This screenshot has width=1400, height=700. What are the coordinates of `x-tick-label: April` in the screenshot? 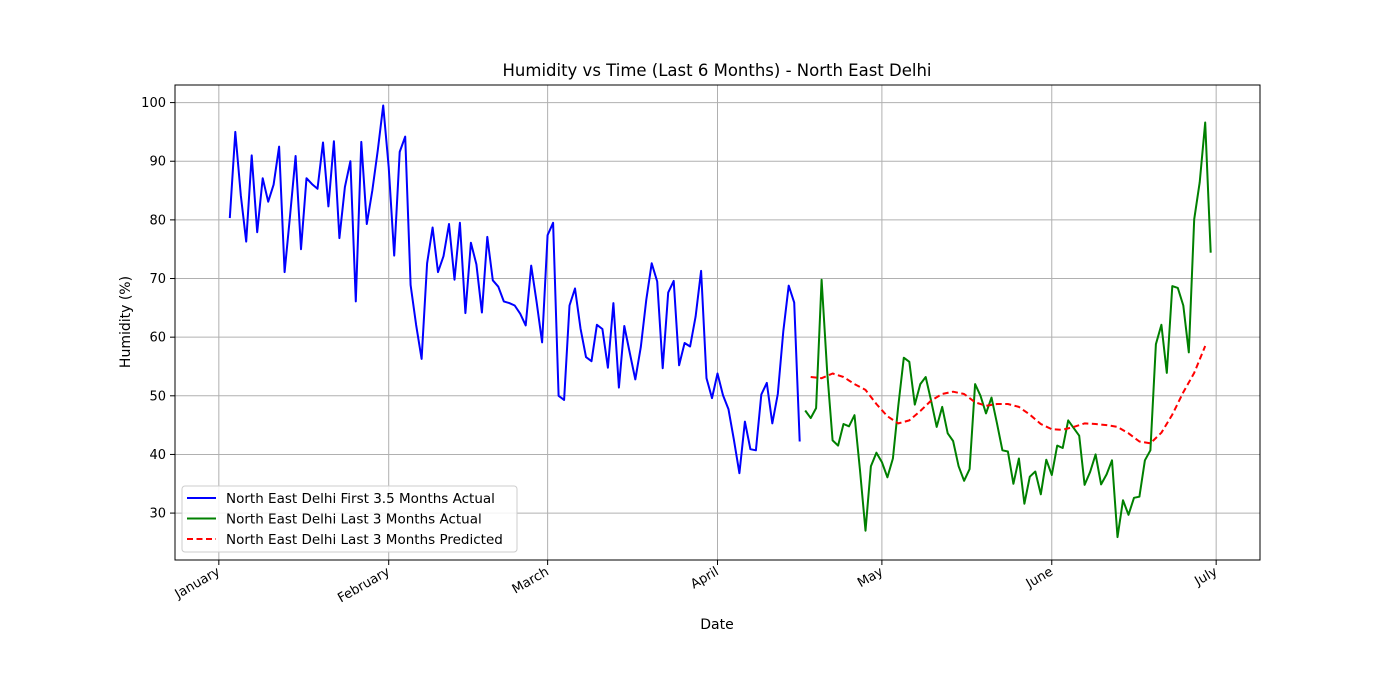 It's located at (704, 578).